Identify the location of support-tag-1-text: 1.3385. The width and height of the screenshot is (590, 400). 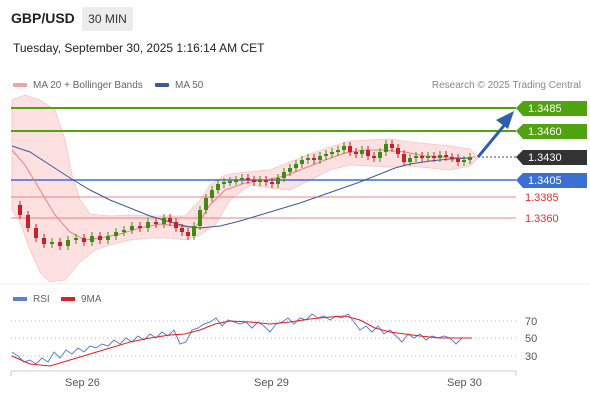
(542, 198).